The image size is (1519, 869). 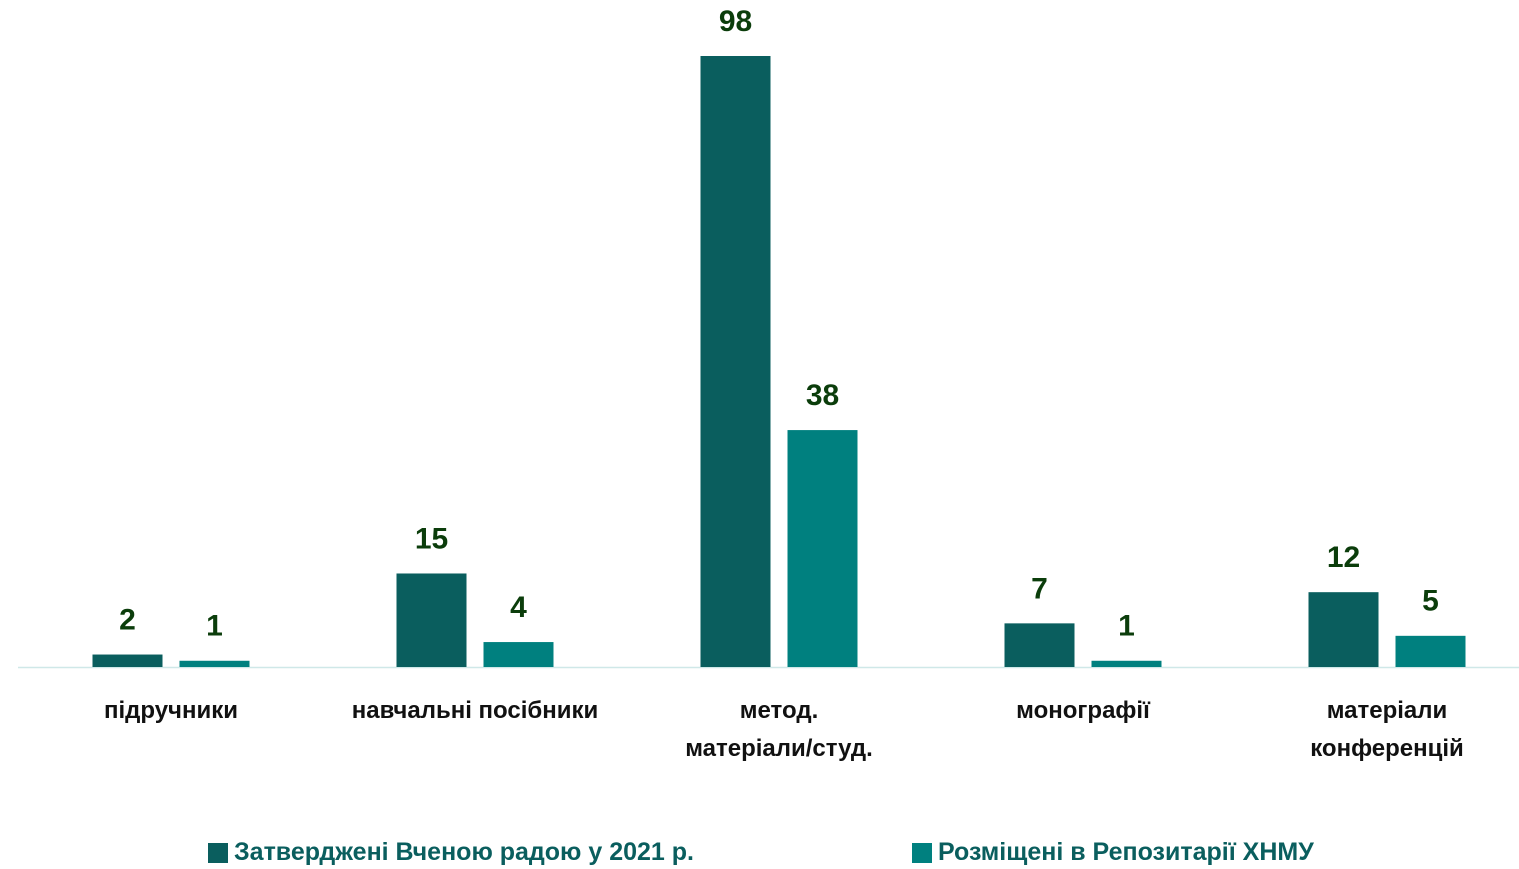 I want to click on legend-item: Затверджені Вченою радою у 2021 р., so click(x=451, y=852).